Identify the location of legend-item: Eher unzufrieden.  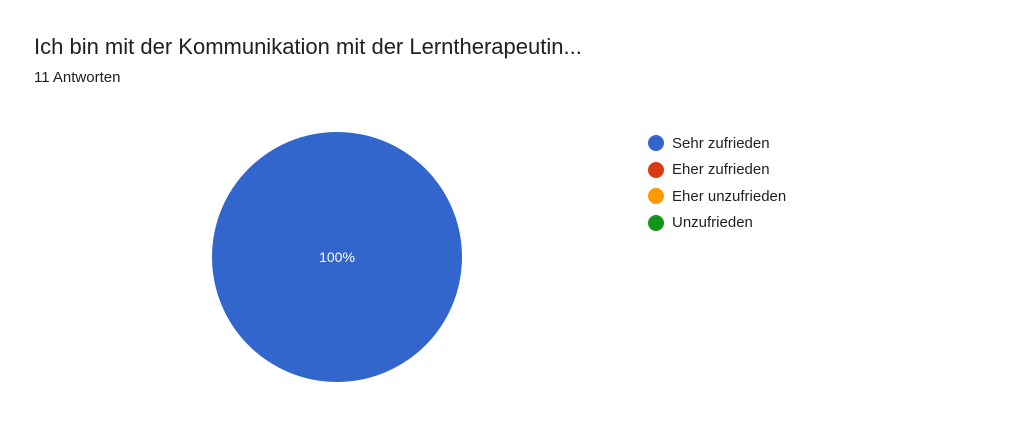
(717, 196).